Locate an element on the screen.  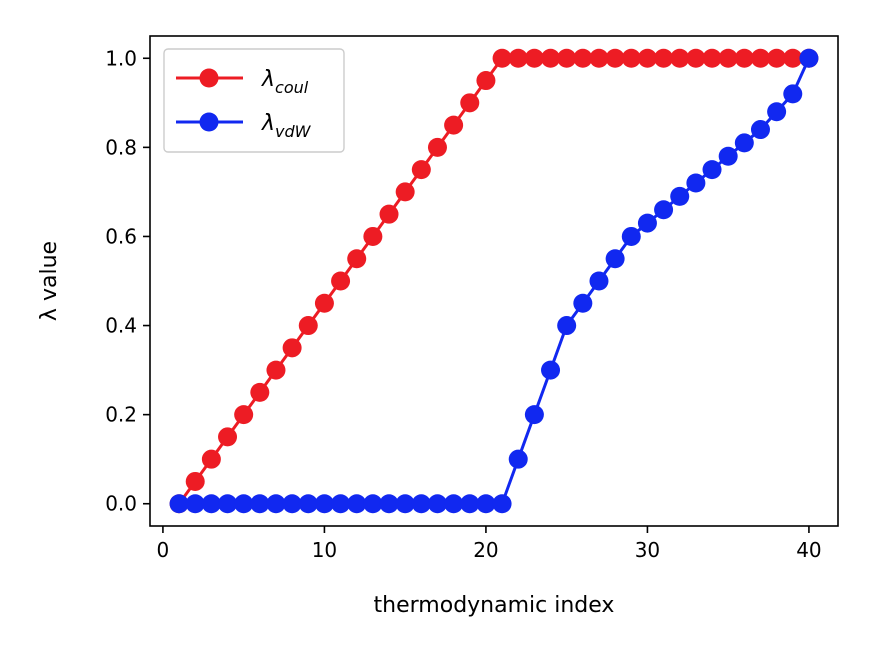
legend: λcoul λvdW is located at coordinates (254, 100).